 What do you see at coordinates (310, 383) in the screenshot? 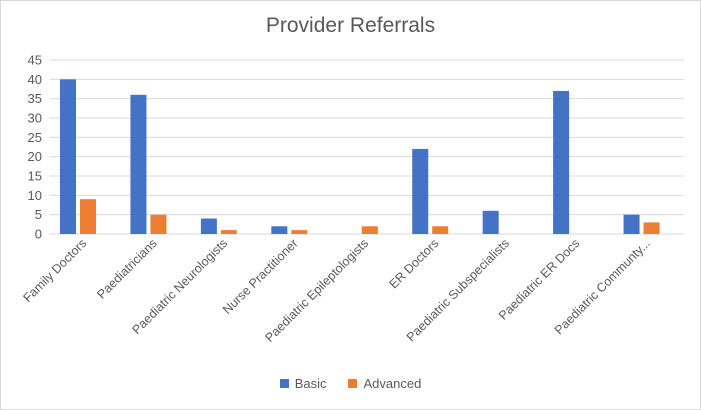
I see `legend-label-basic: Basic` at bounding box center [310, 383].